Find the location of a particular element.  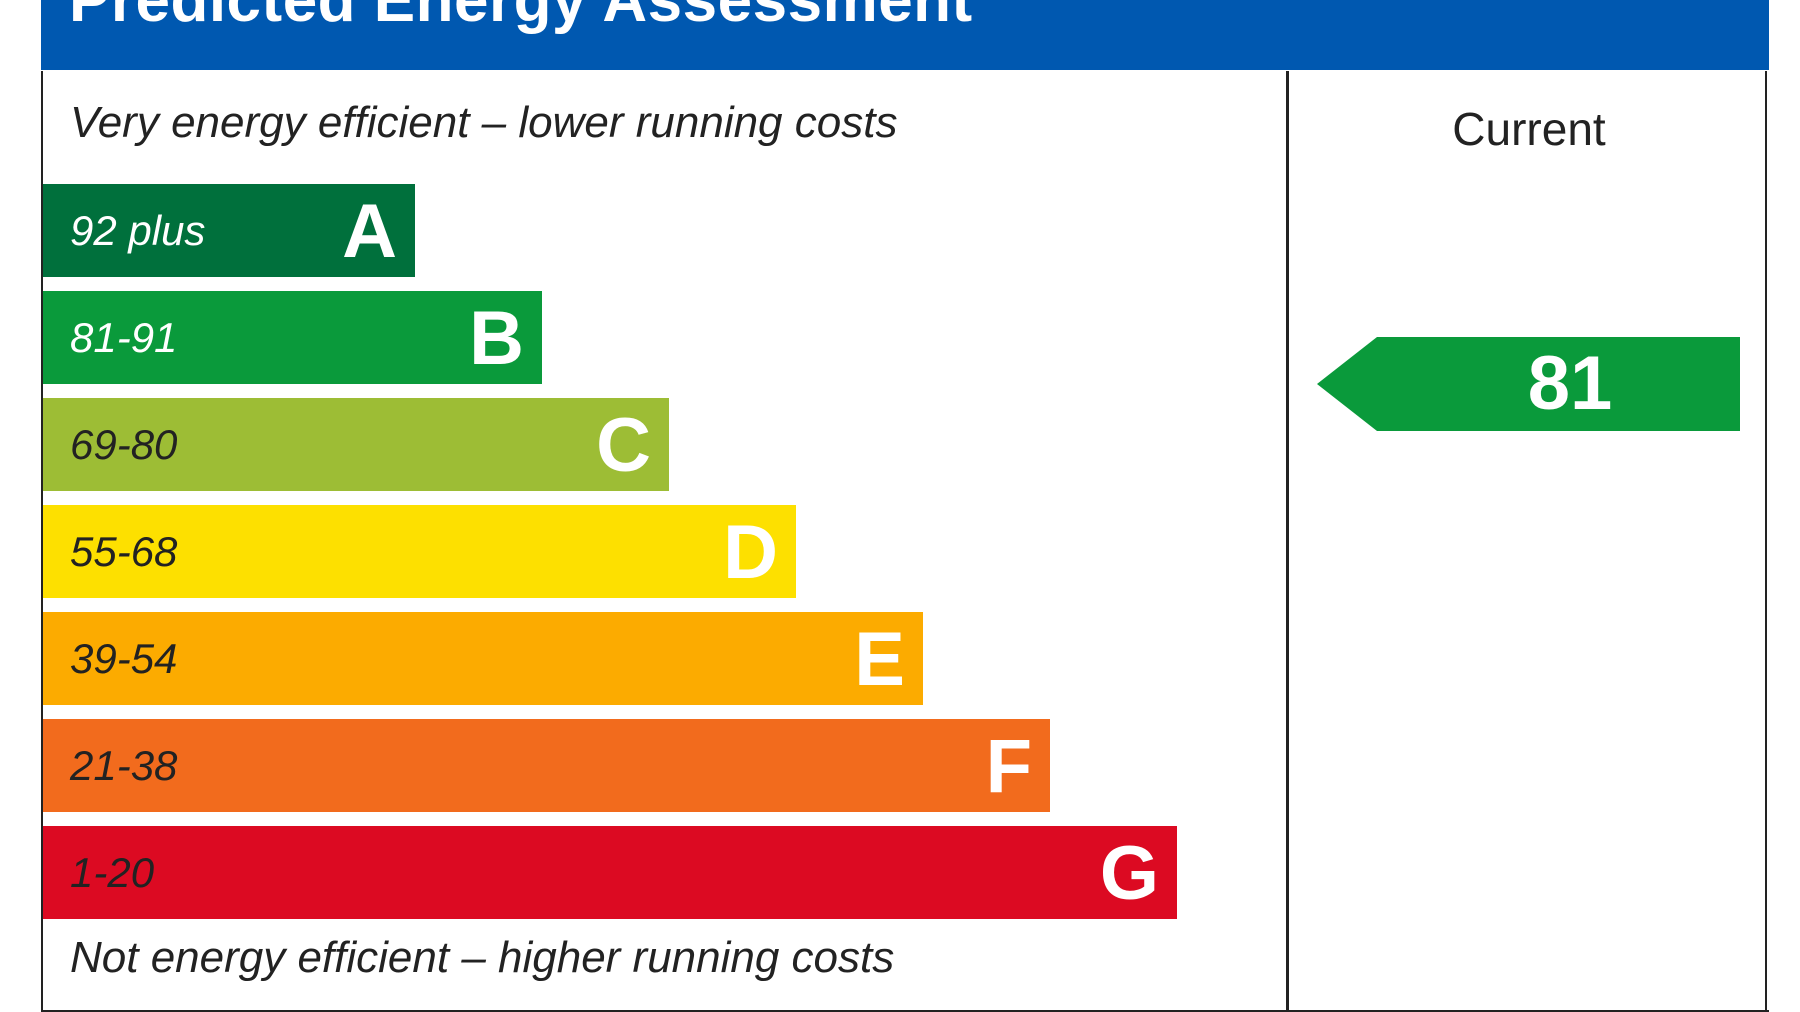

band-b: 81-91 B is located at coordinates (292, 337).